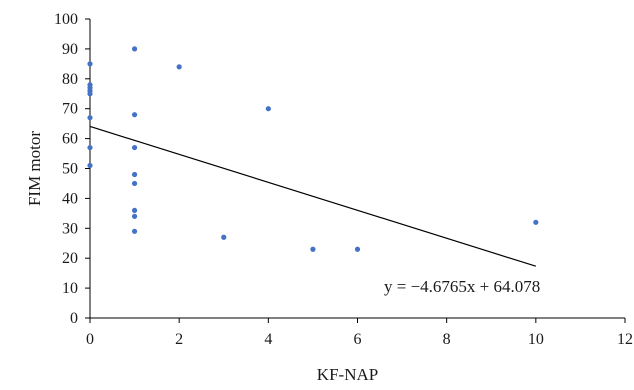 The width and height of the screenshot is (634, 390). Describe the element at coordinates (536, 339) in the screenshot. I see `x-tick-label: 10` at that location.